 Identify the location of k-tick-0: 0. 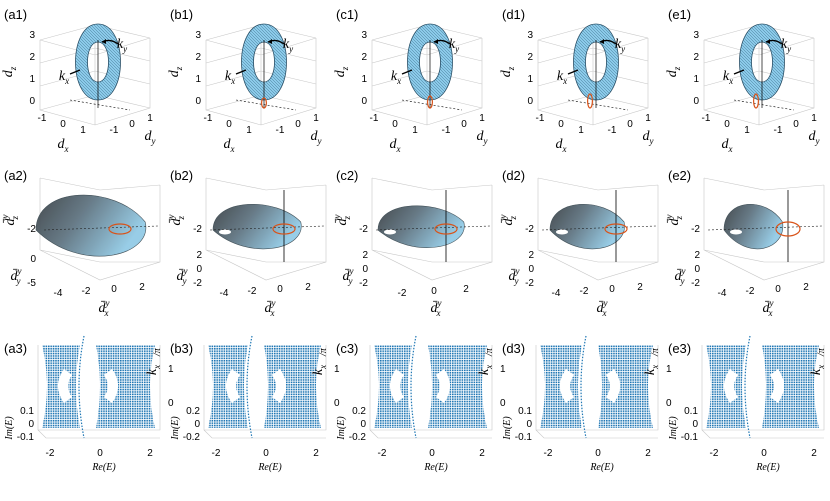
(669, 403).